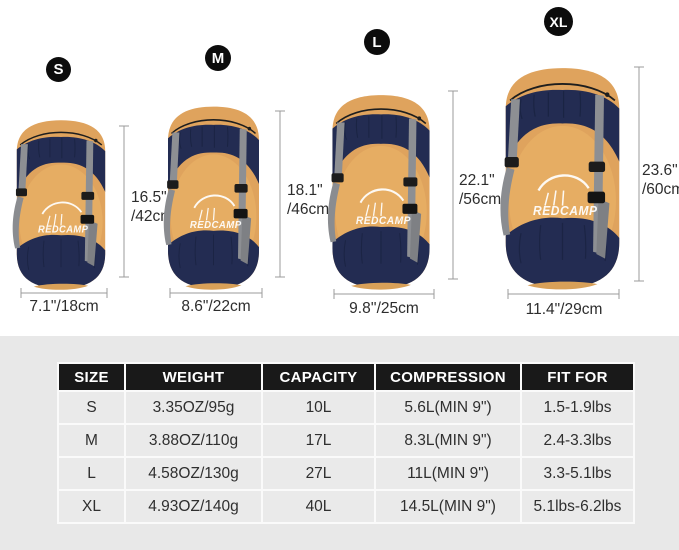 Image resolution: width=679 pixels, height=550 pixels. I want to click on width-dimension-line-m, so click(216, 293).